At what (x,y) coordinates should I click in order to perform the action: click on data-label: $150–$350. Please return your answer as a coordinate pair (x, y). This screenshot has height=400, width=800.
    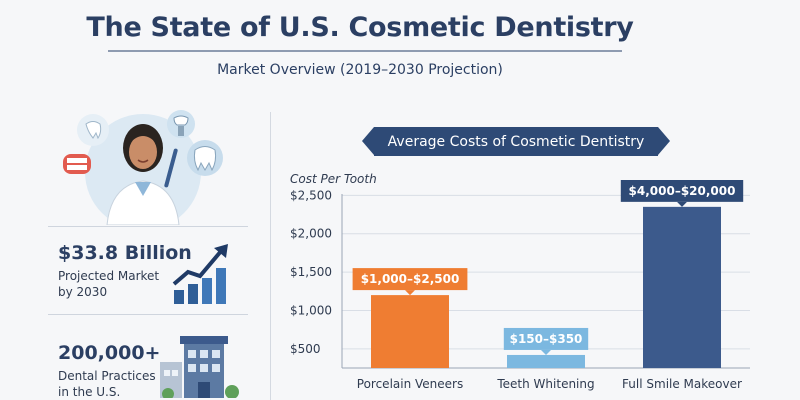
    Looking at the image, I should click on (546, 339).